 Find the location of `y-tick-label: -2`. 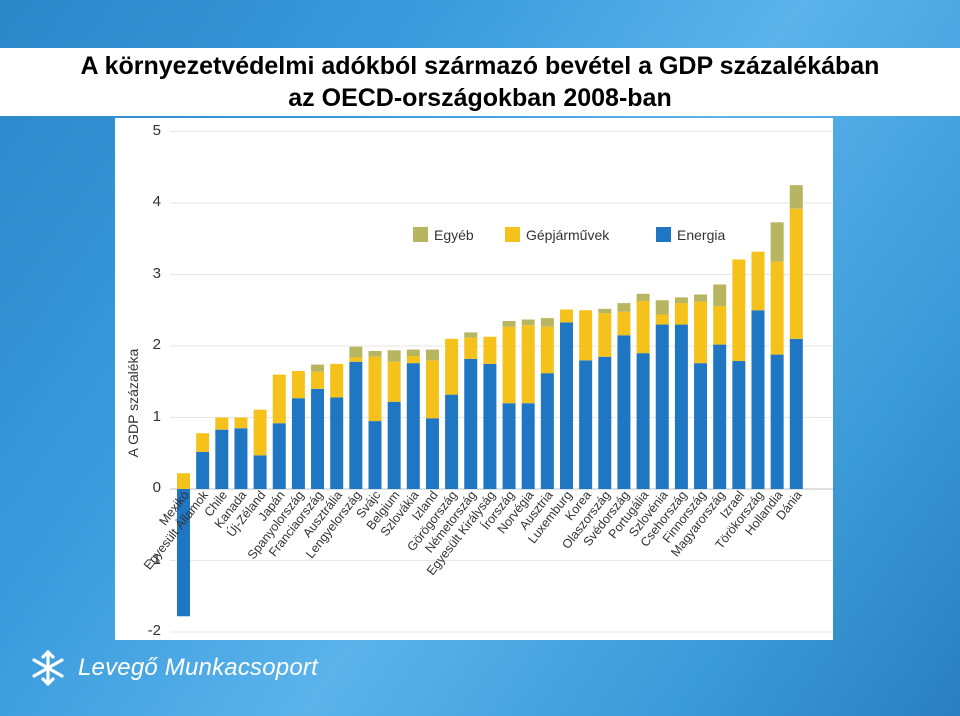

y-tick-label: -2 is located at coordinates (154, 630).